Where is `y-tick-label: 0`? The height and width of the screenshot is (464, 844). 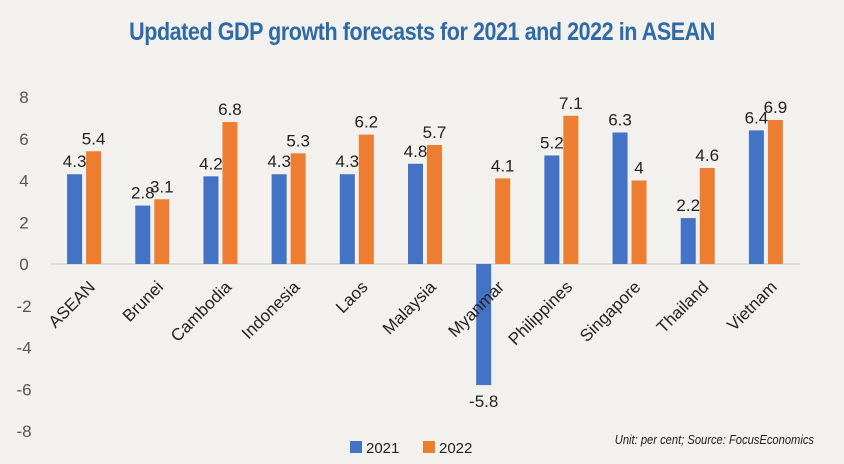 y-tick-label: 0 is located at coordinates (23, 264).